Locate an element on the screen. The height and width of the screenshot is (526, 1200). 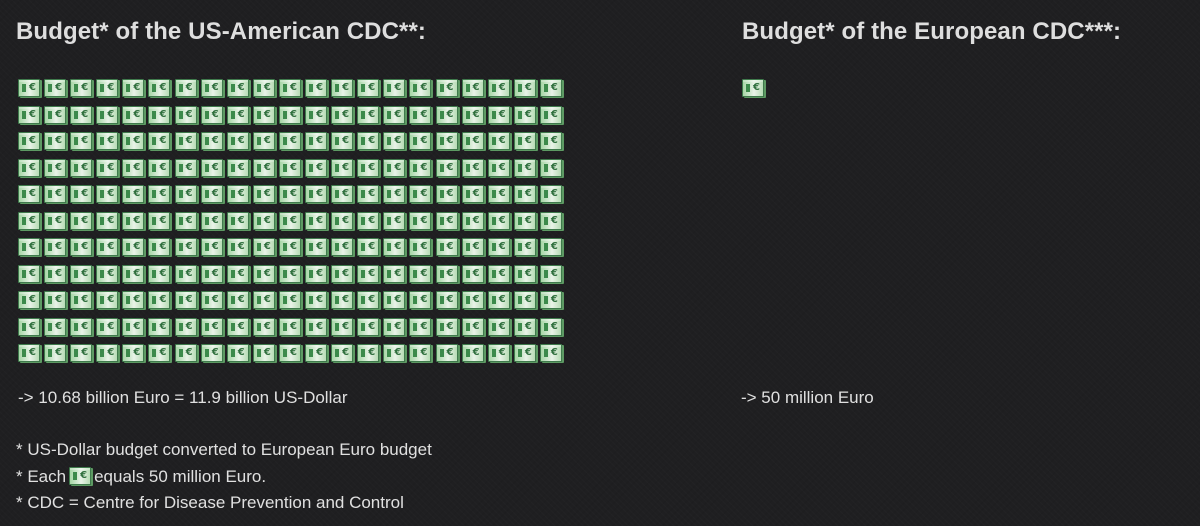
eu-cdc-budget-title: Budget* of the European CDC***: is located at coordinates (932, 31).